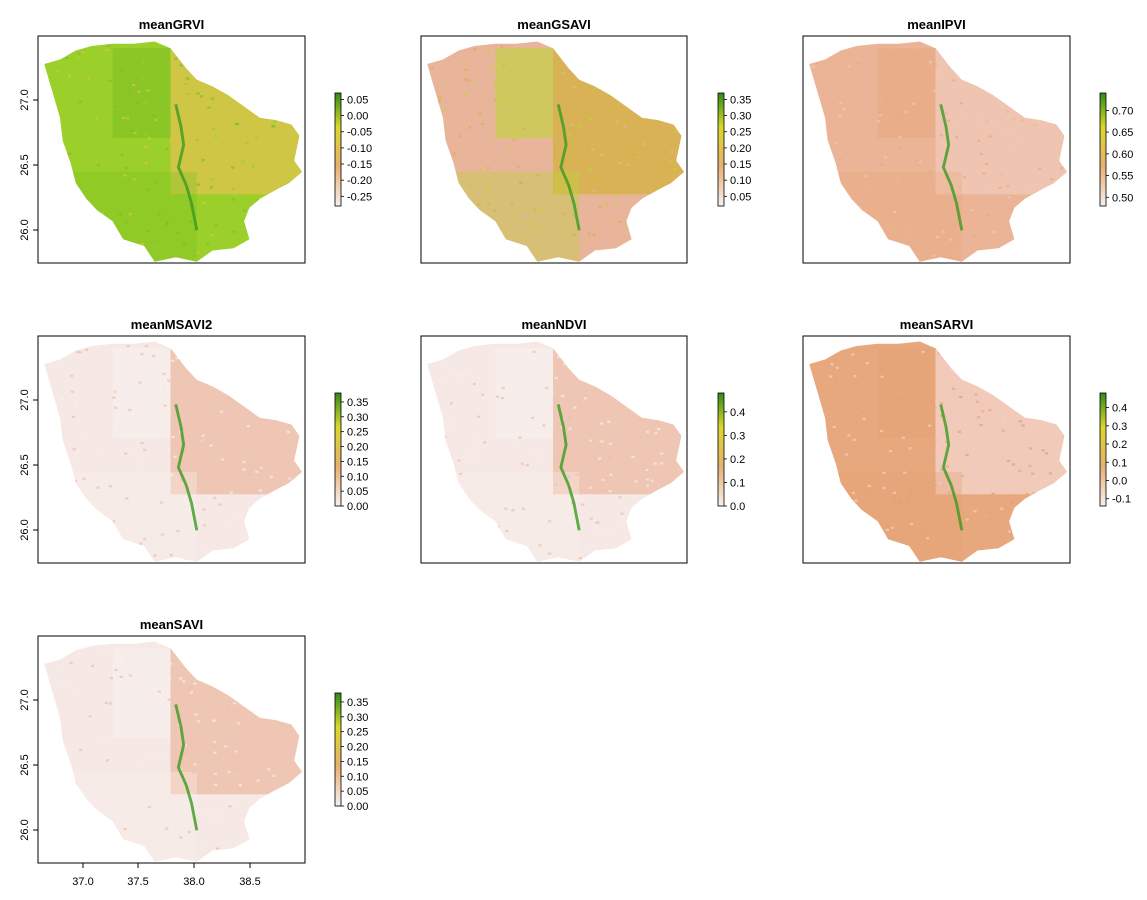 The image size is (1147, 900). I want to click on legend-label: 0.65, so click(1122, 133).